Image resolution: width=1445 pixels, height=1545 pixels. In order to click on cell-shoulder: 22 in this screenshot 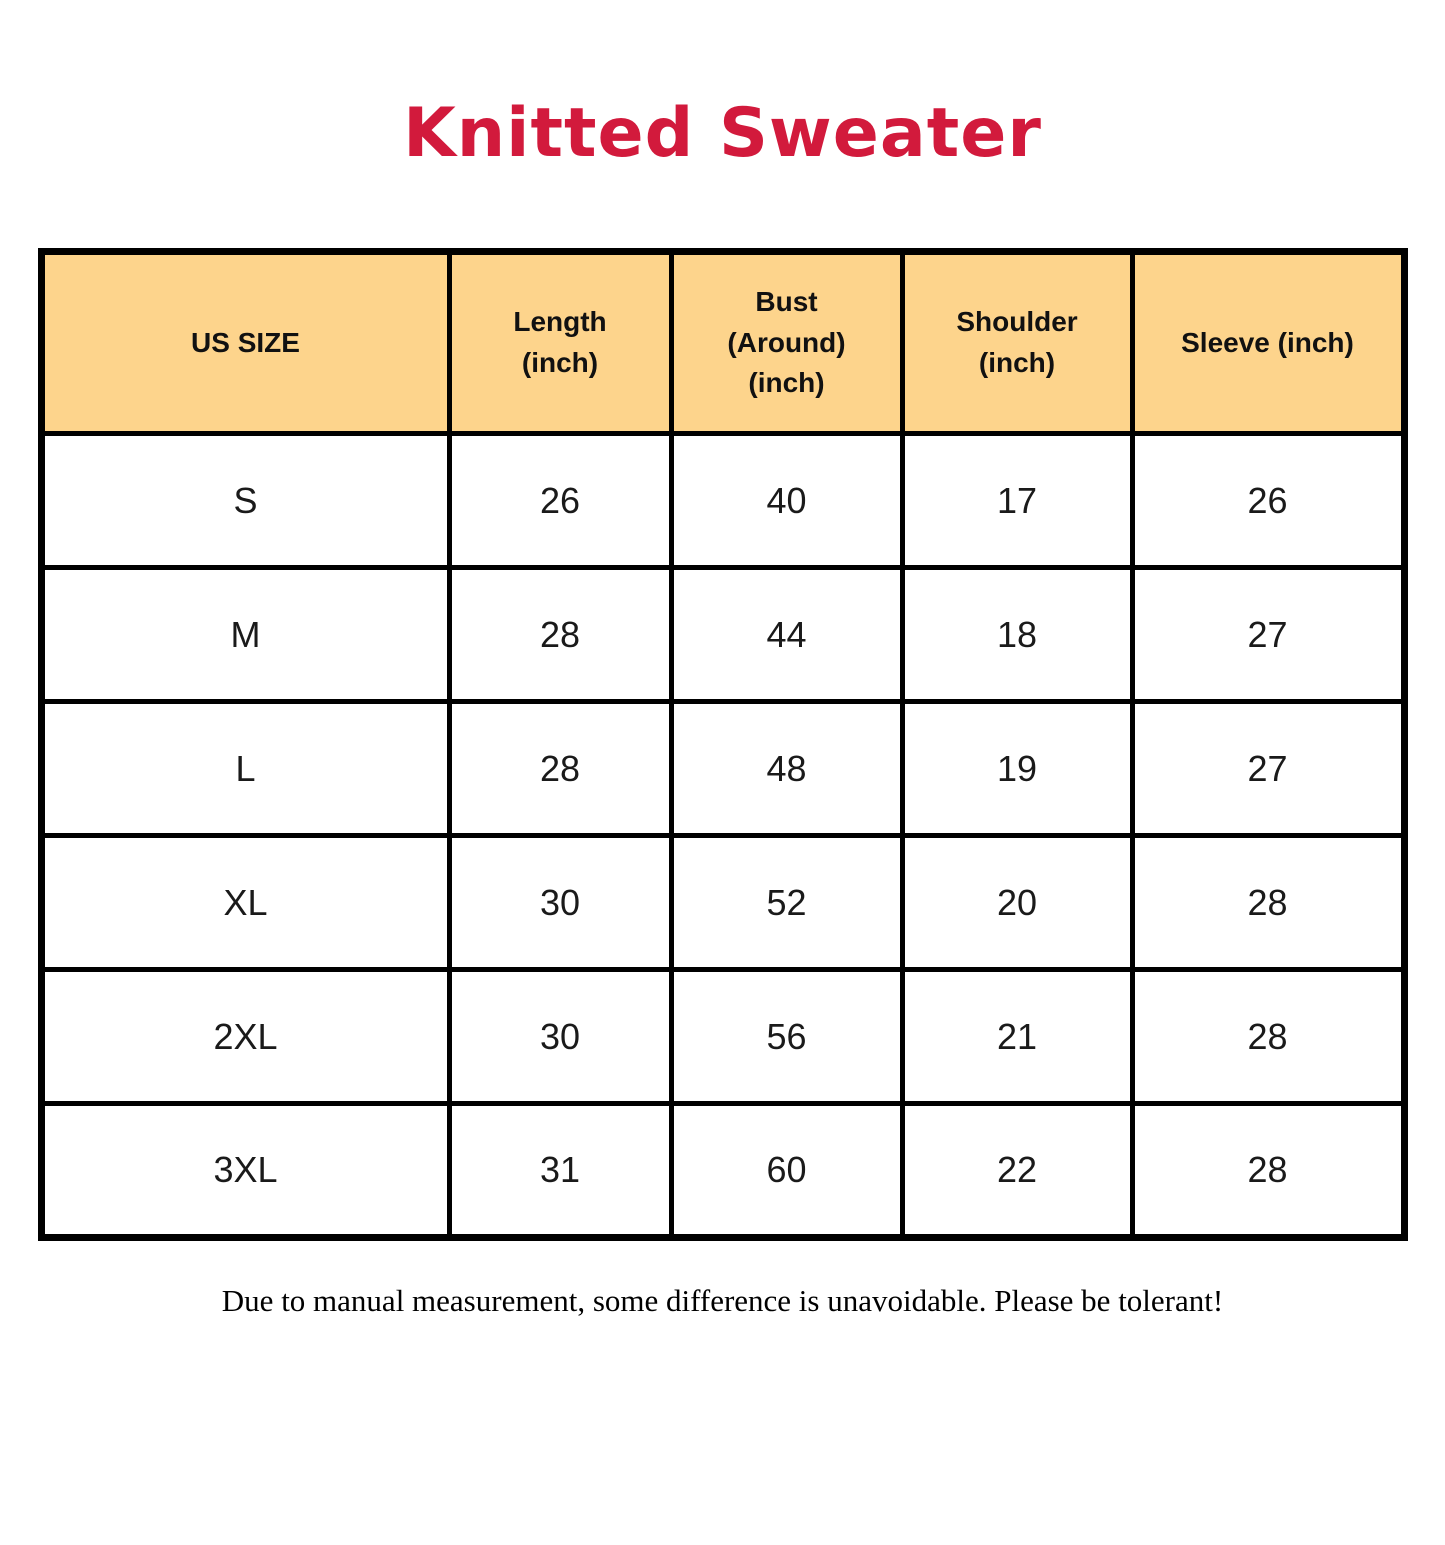, I will do `click(1017, 1170)`.